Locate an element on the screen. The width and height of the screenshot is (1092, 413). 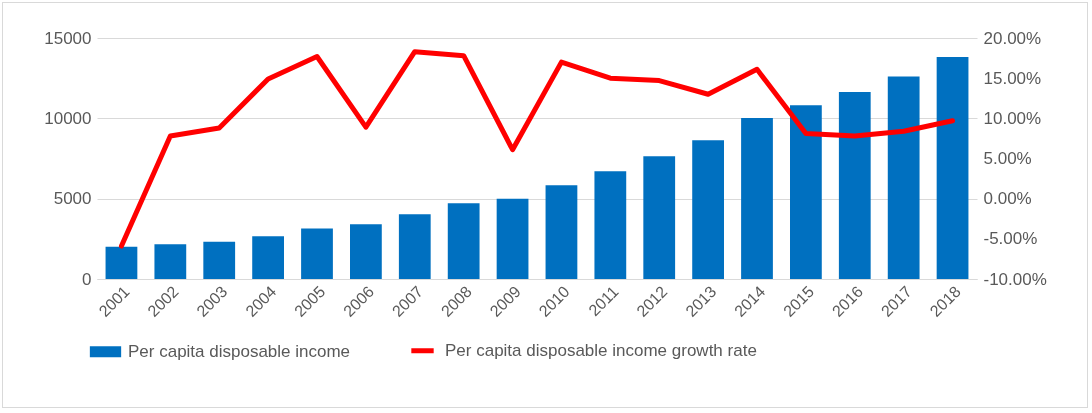
y2-tick-label: -5.00% is located at coordinates (1010, 239).